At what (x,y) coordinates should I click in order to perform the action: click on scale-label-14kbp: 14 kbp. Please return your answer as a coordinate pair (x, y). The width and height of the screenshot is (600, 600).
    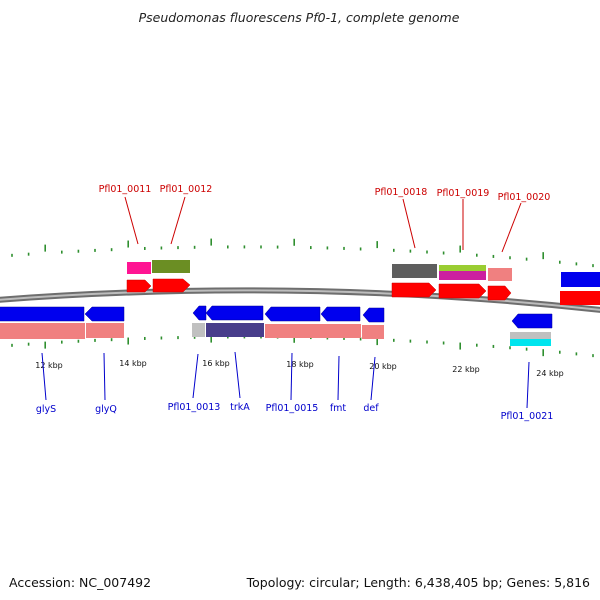
    Looking at the image, I should click on (133, 363).